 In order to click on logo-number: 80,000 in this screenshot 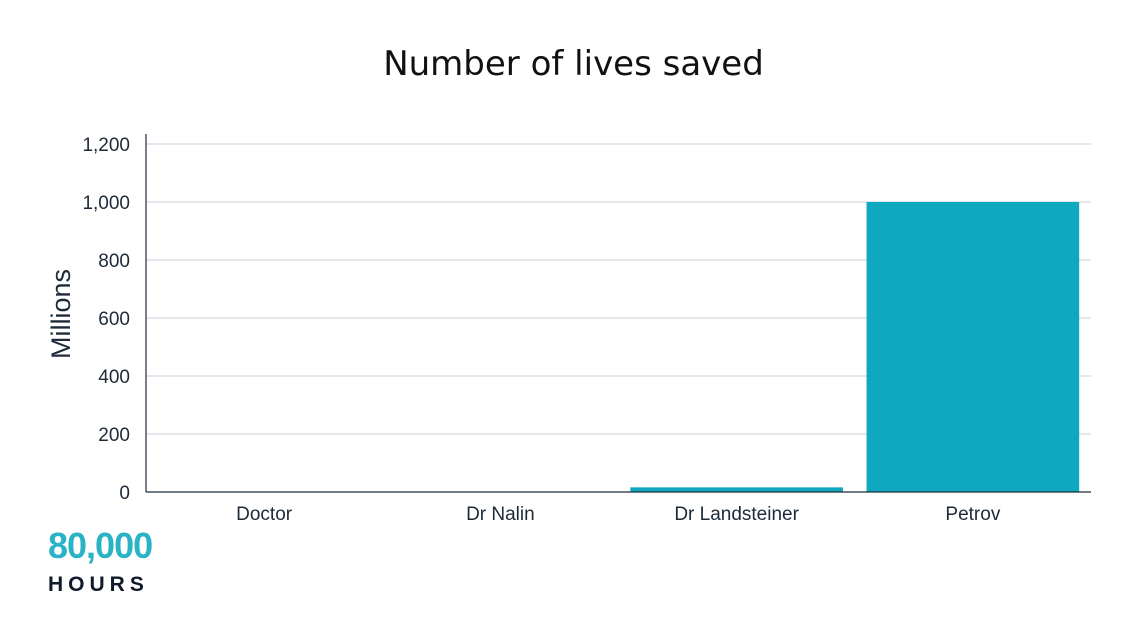, I will do `click(100, 545)`.